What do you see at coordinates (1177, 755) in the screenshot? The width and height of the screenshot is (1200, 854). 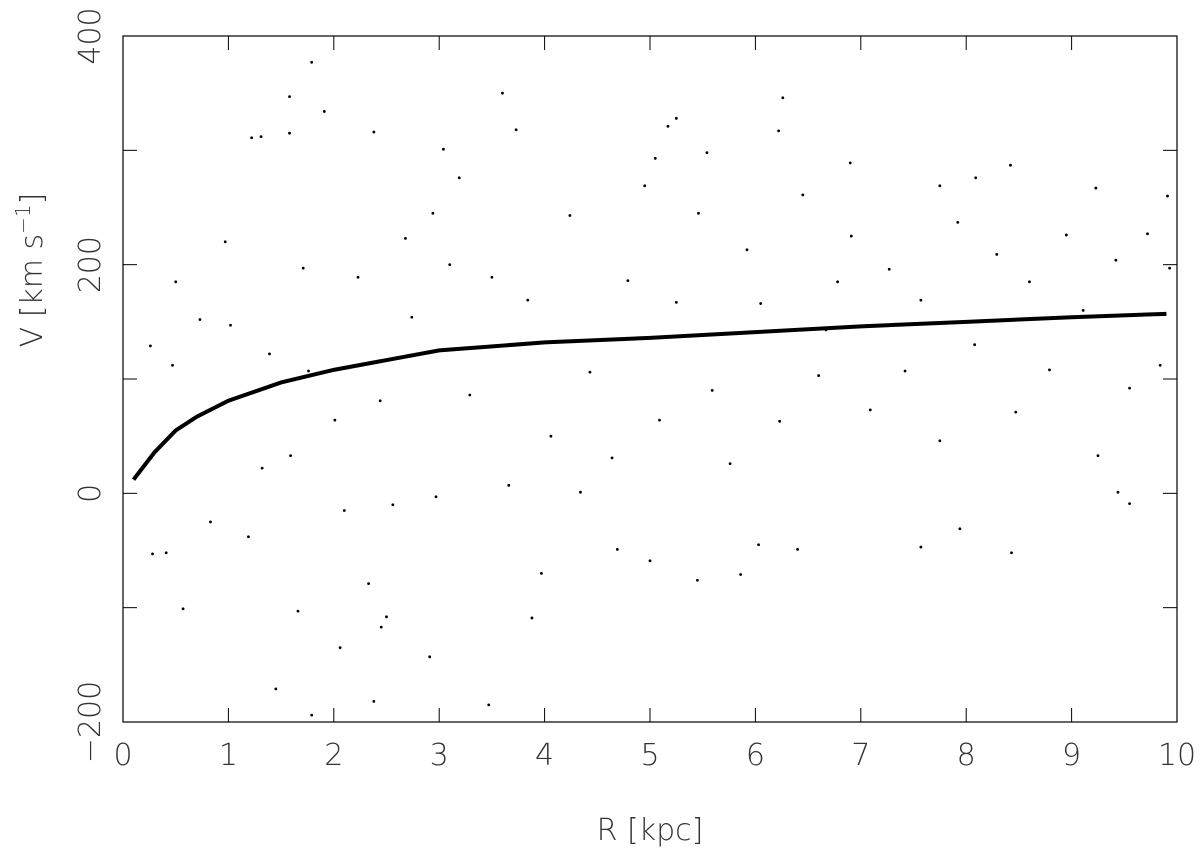 I see `x-tick-label: 10` at bounding box center [1177, 755].